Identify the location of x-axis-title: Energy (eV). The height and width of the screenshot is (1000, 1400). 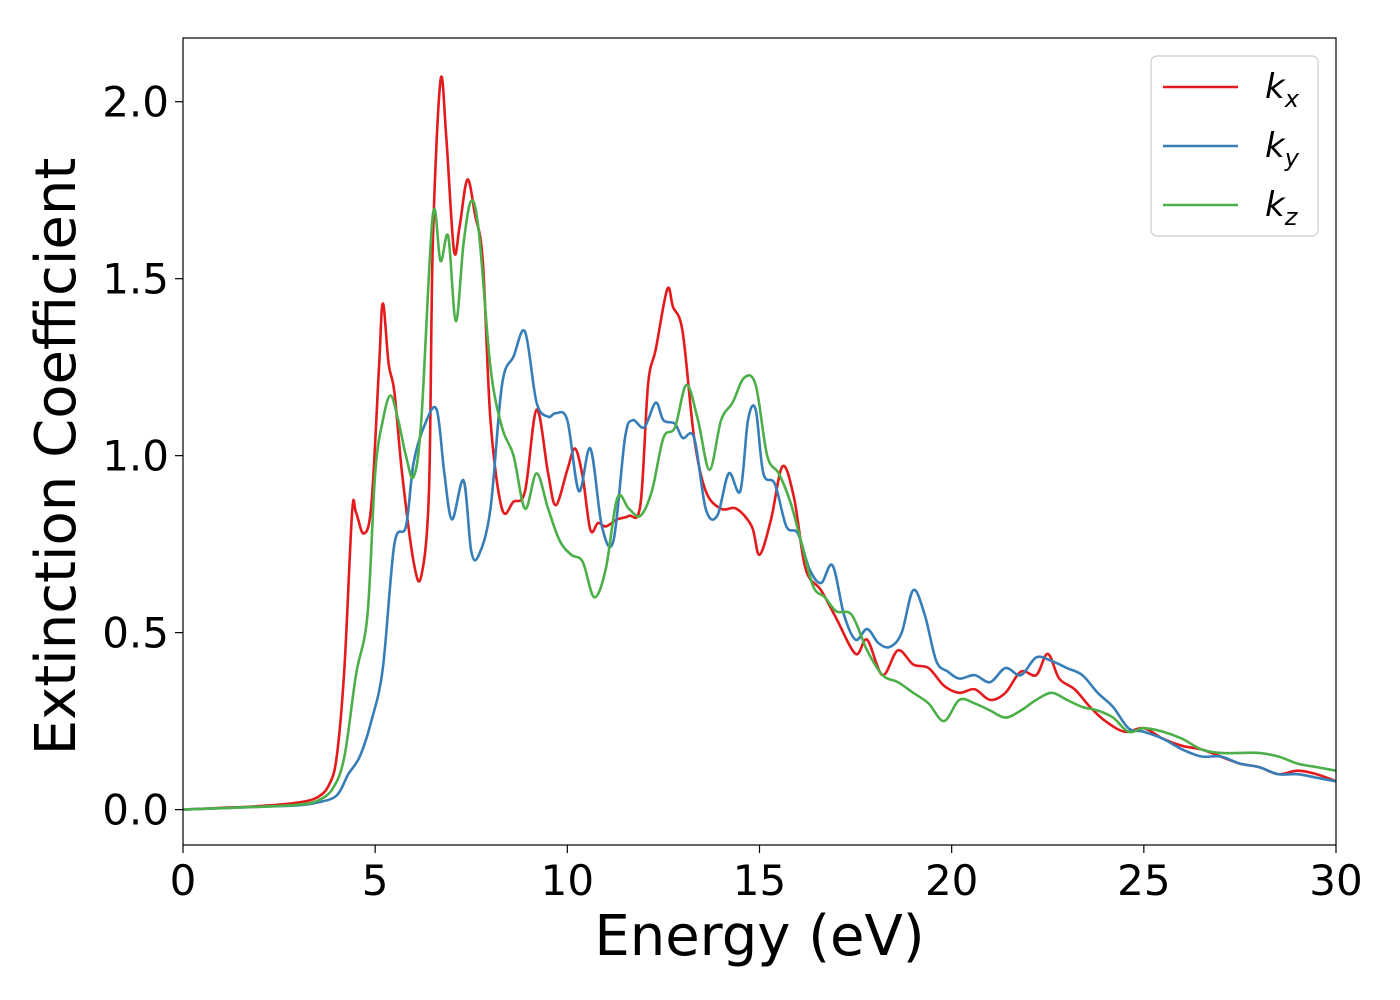
(759, 936).